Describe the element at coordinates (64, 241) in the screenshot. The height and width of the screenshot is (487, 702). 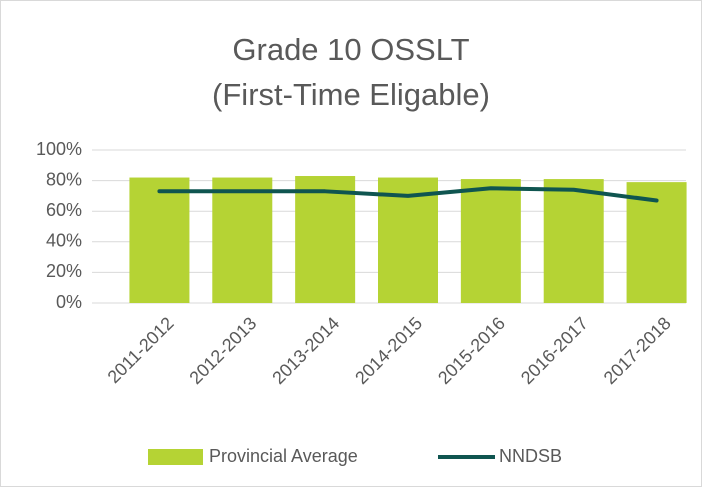
I see `y-tick-label: 40%` at that location.